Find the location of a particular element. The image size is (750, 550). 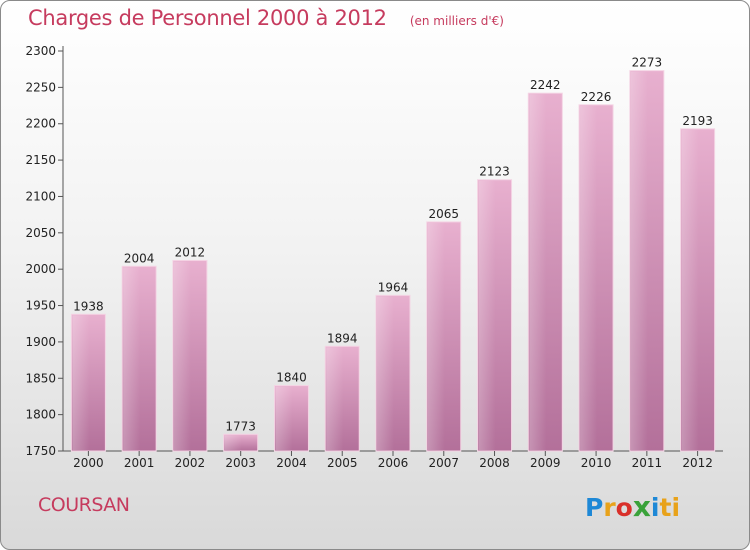

proxiti-logo: Proxiti is located at coordinates (632, 506).